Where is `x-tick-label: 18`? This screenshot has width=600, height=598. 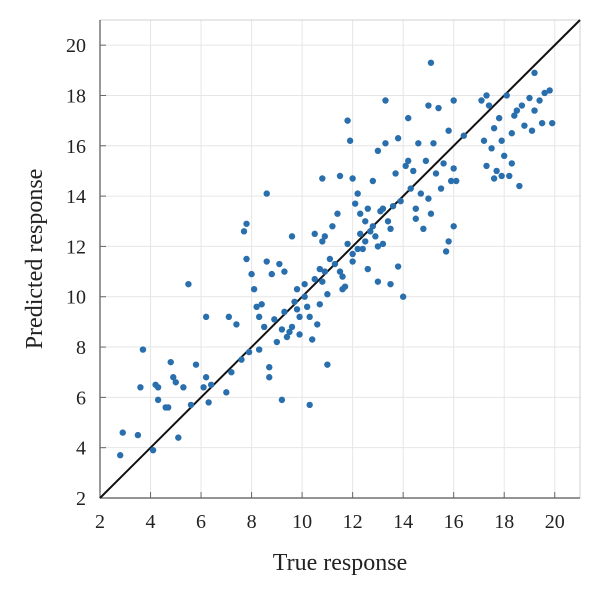
x-tick-label: 18 is located at coordinates (504, 522).